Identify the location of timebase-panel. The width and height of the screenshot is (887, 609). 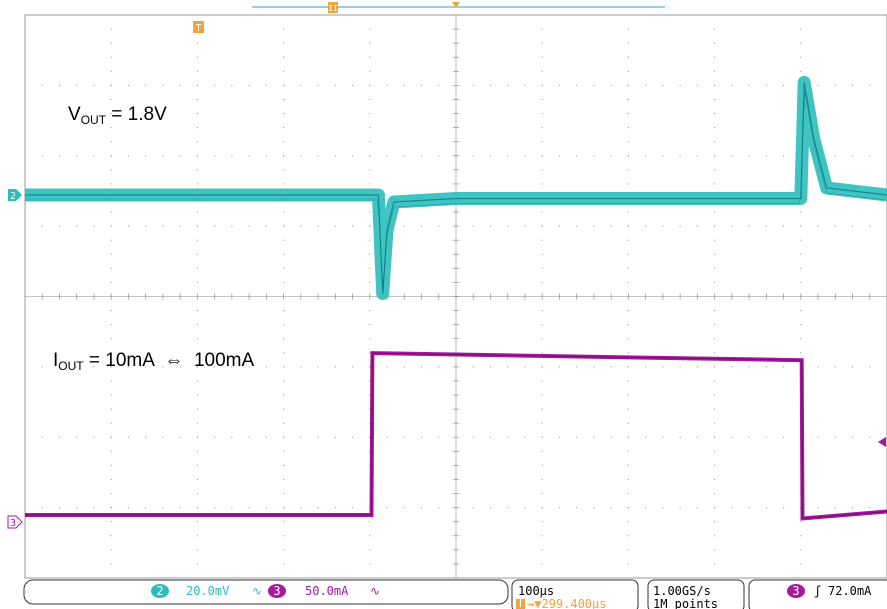
(575, 594).